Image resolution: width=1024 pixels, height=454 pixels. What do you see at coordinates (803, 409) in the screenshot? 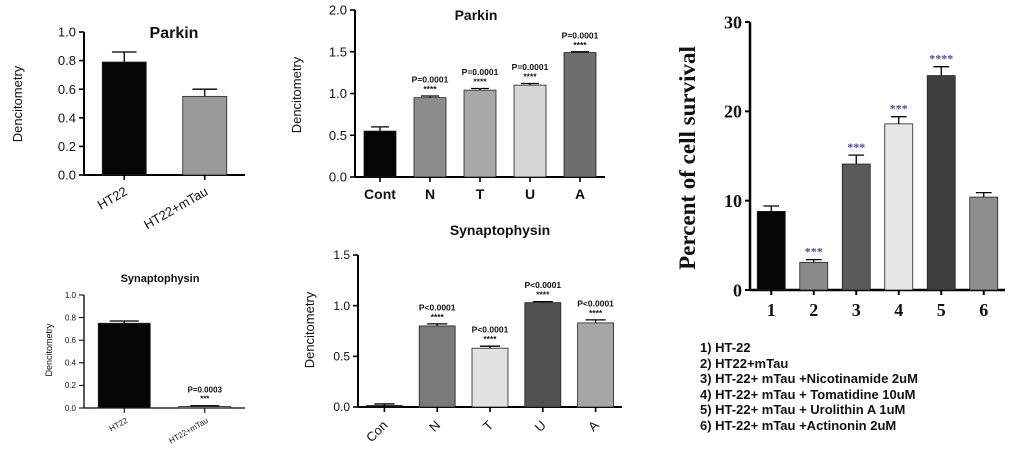
I see `legend-item: 5) HT-22+ mTau + Urolithin A 1uM` at bounding box center [803, 409].